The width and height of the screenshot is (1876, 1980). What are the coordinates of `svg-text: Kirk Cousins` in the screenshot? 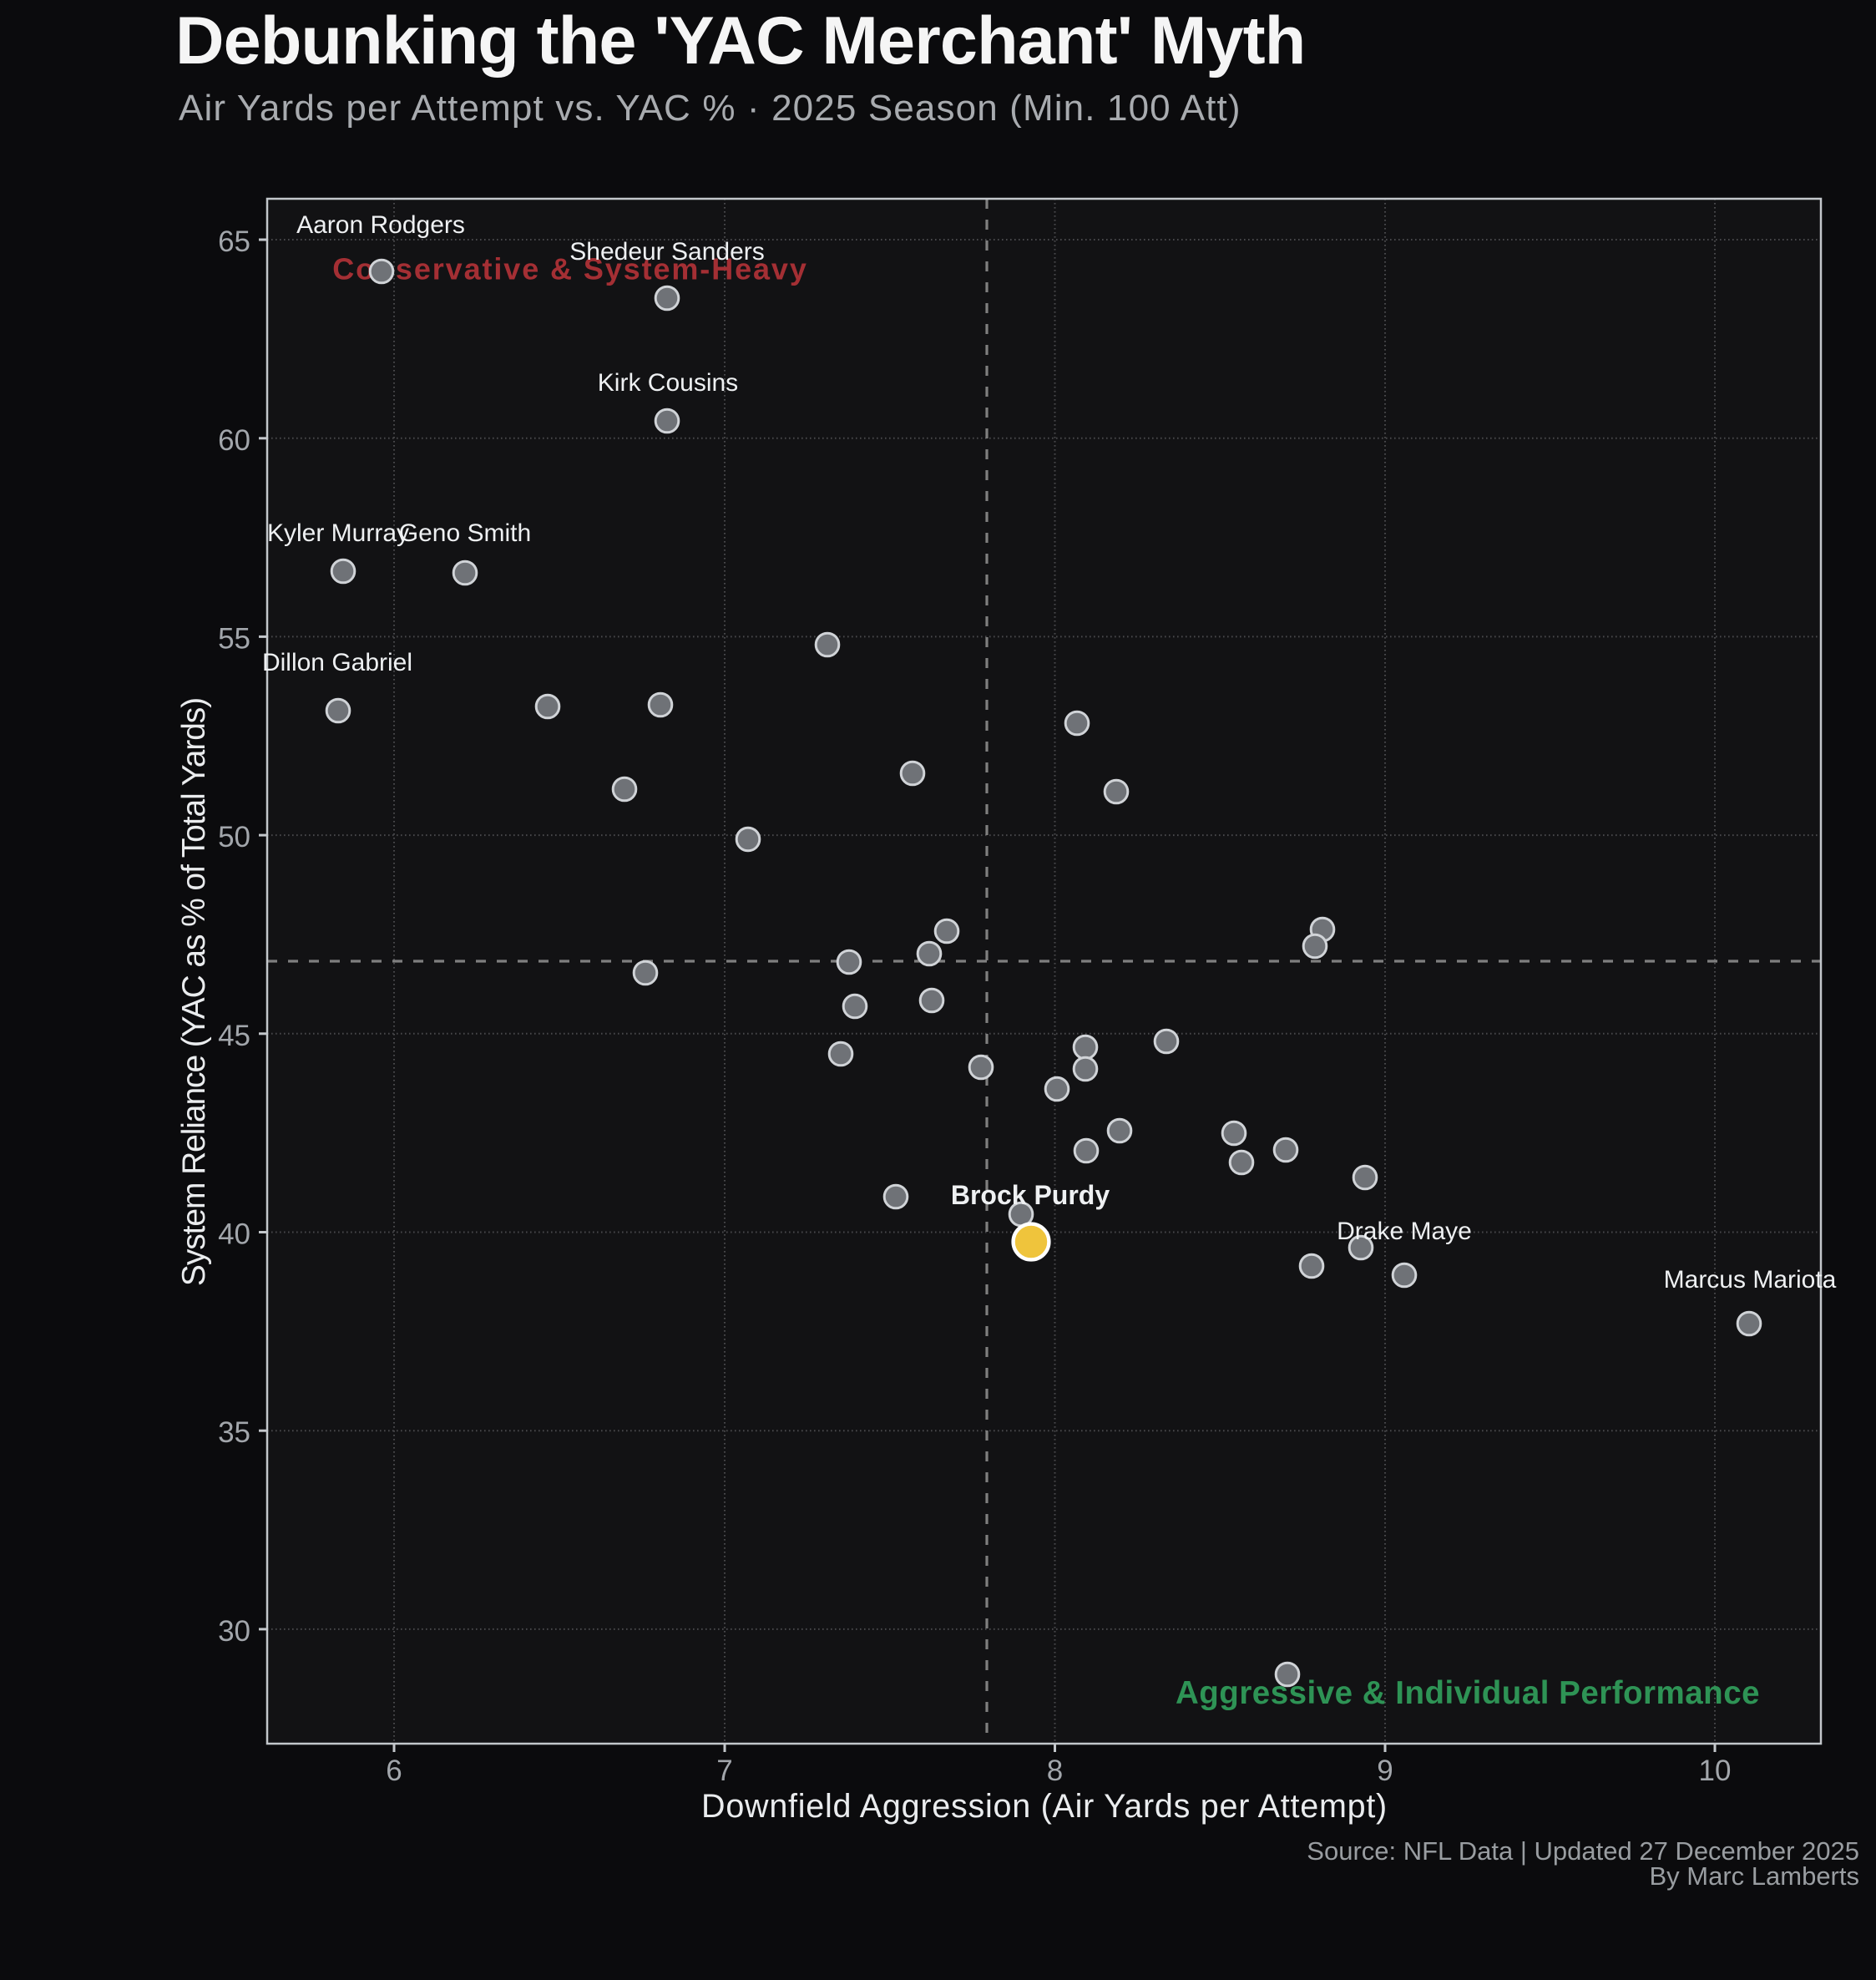 It's located at (668, 383).